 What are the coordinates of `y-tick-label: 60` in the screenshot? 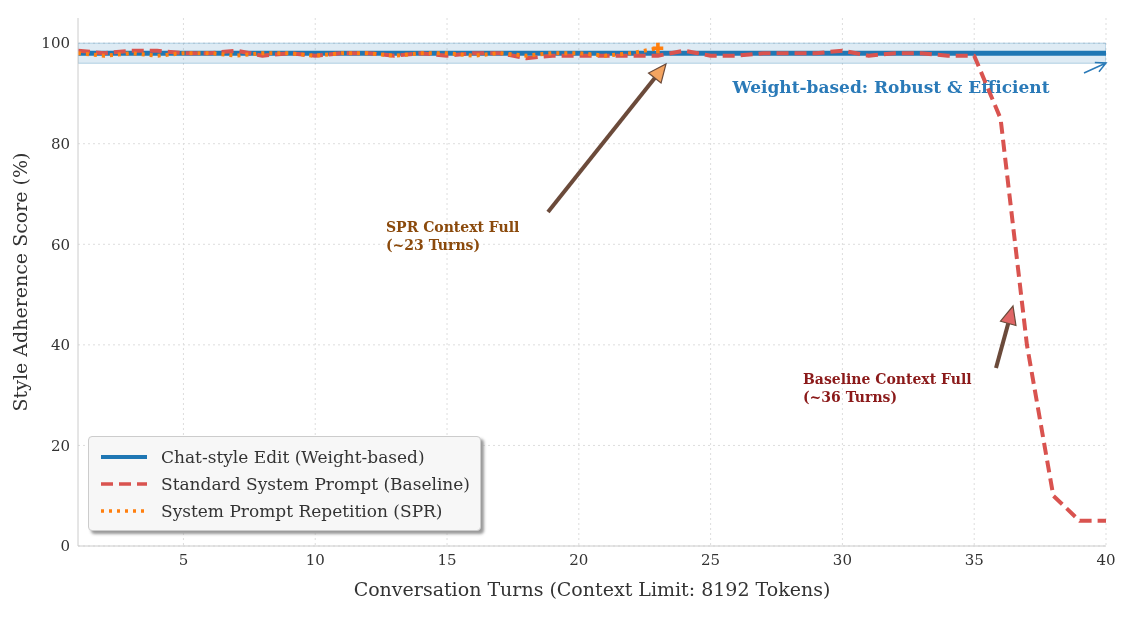 It's located at (60, 244).